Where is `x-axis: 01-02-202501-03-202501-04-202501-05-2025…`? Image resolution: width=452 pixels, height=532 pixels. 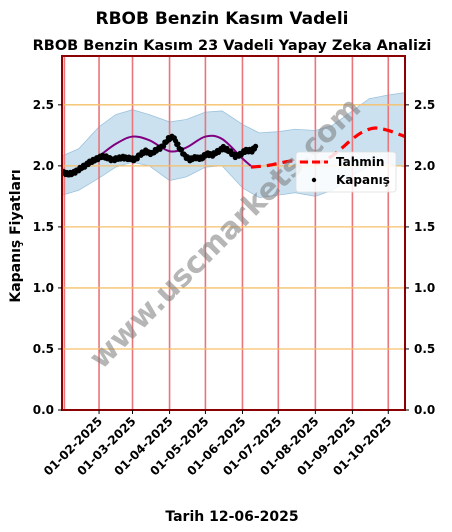
x-axis: 01-02-202501-03-202501-04-202501-05-2025… is located at coordinates (217, 444).